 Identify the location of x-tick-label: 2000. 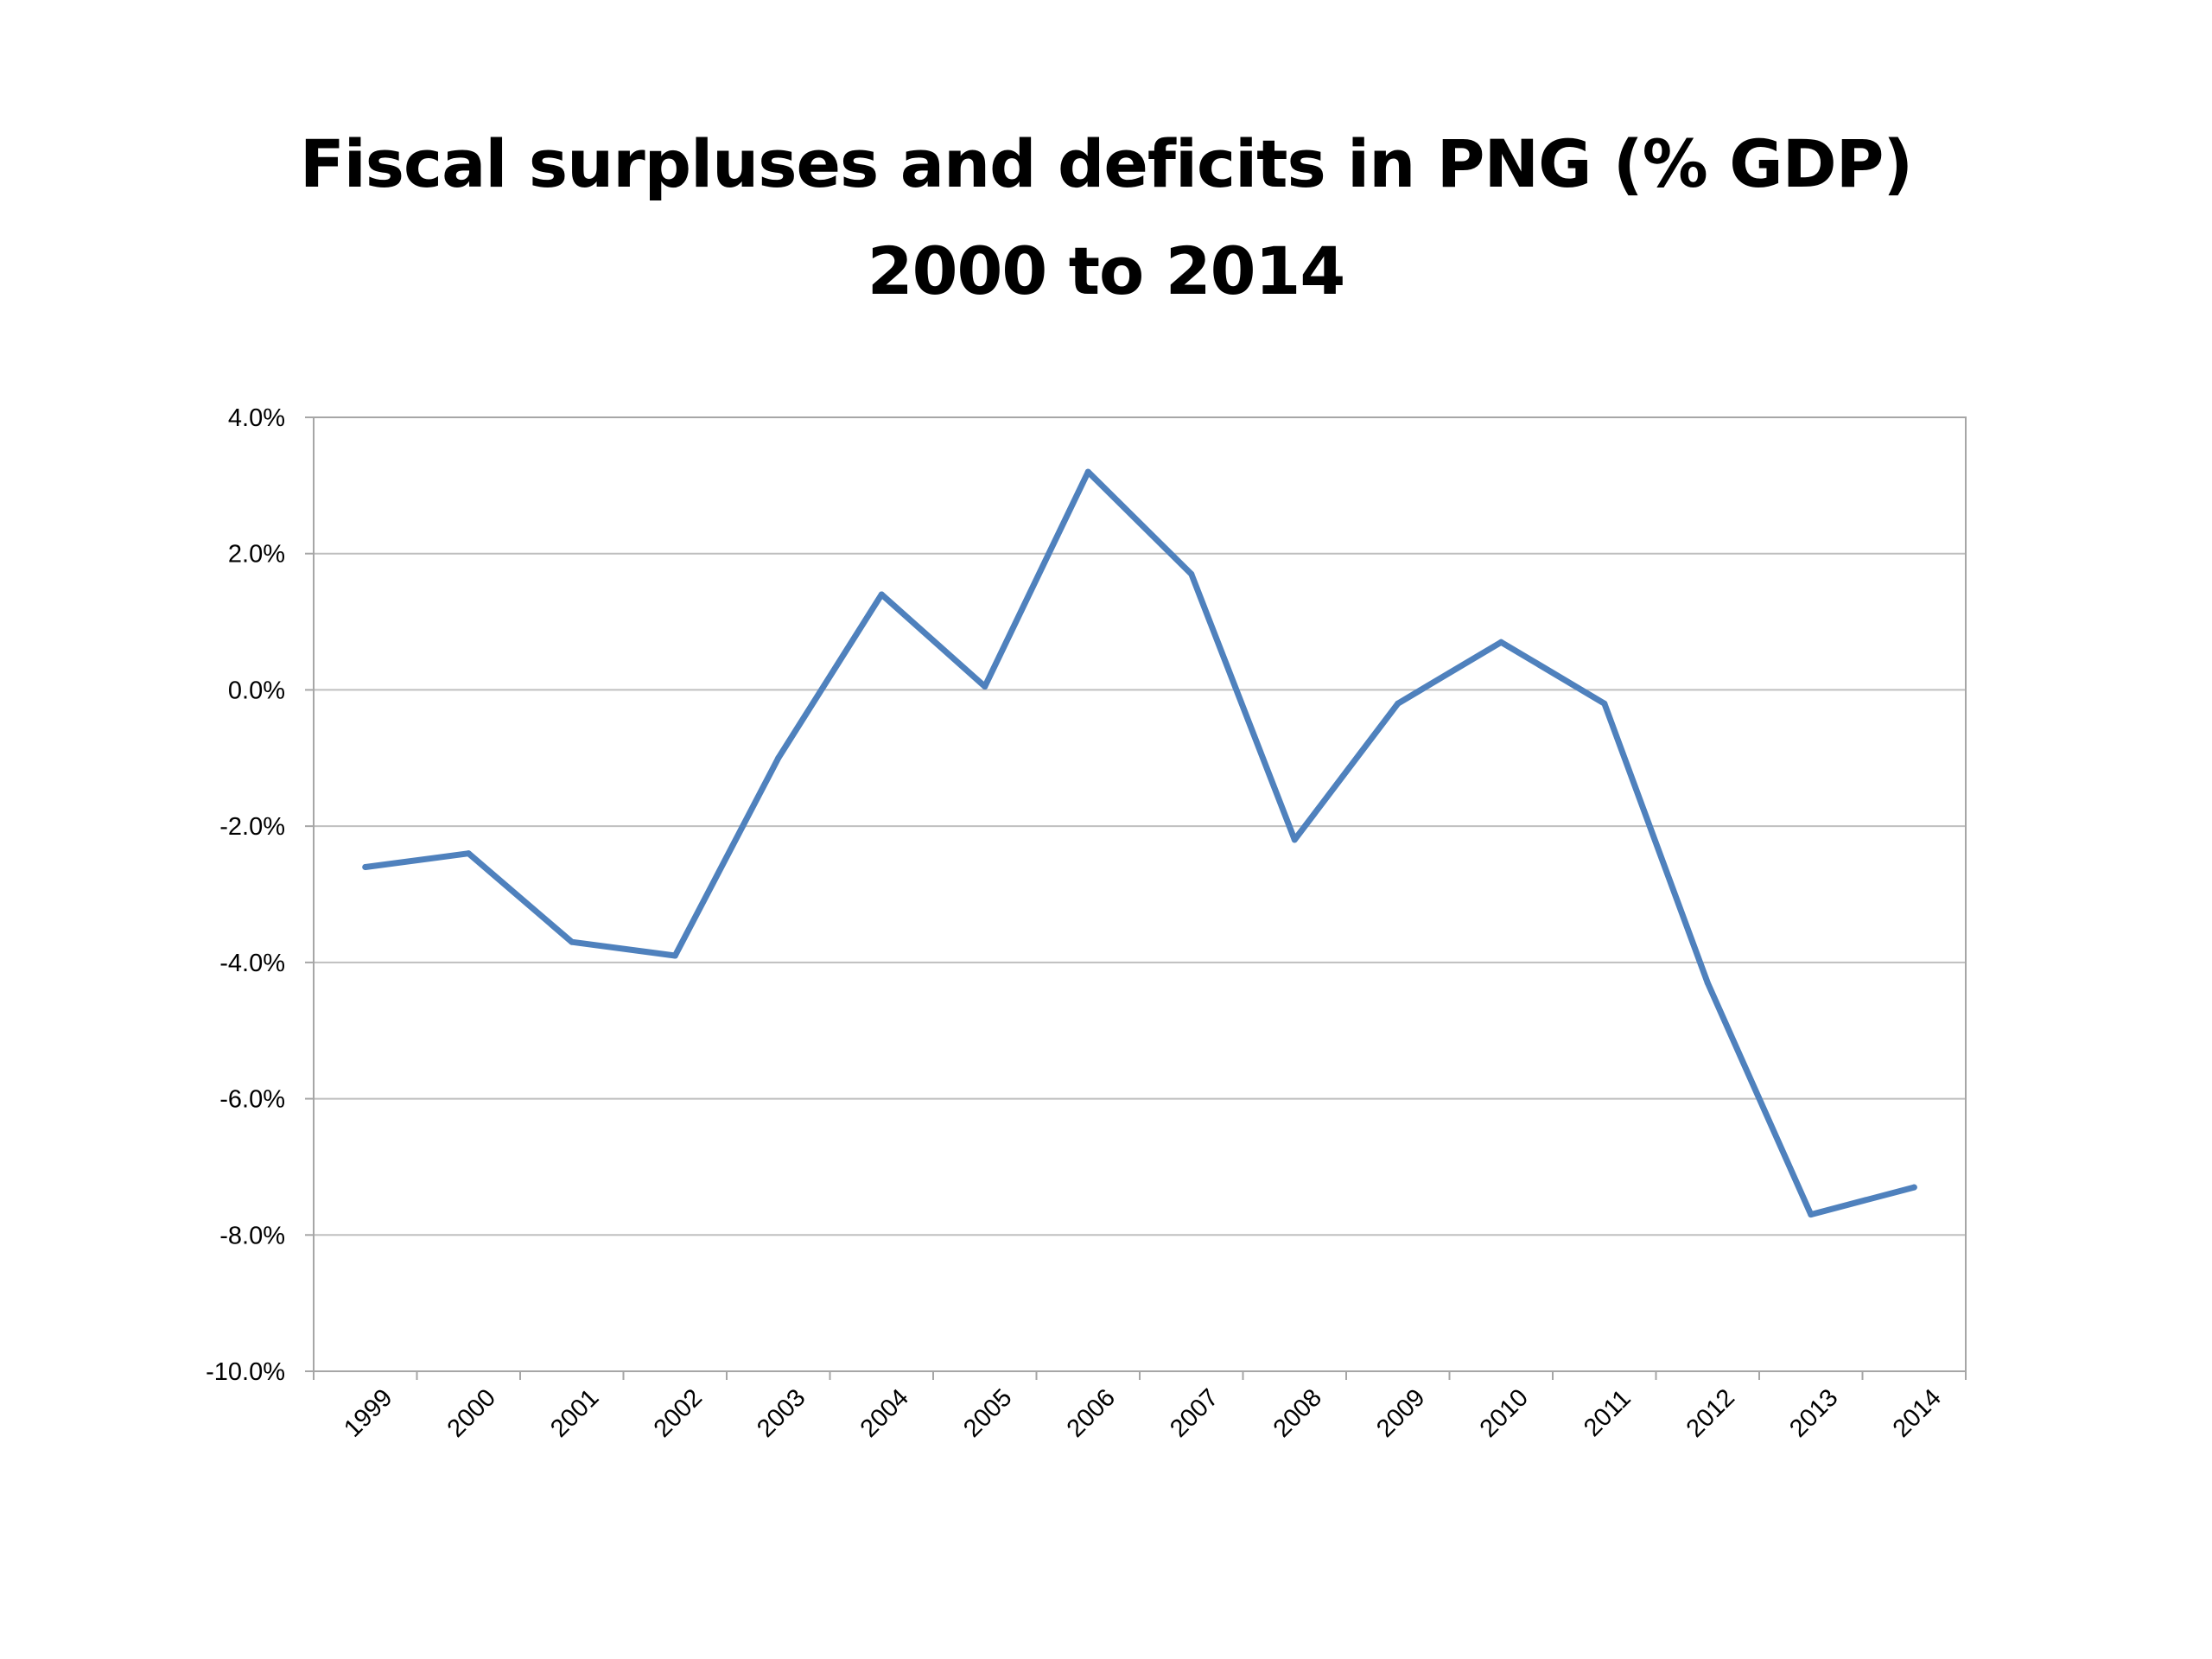
(471, 1413).